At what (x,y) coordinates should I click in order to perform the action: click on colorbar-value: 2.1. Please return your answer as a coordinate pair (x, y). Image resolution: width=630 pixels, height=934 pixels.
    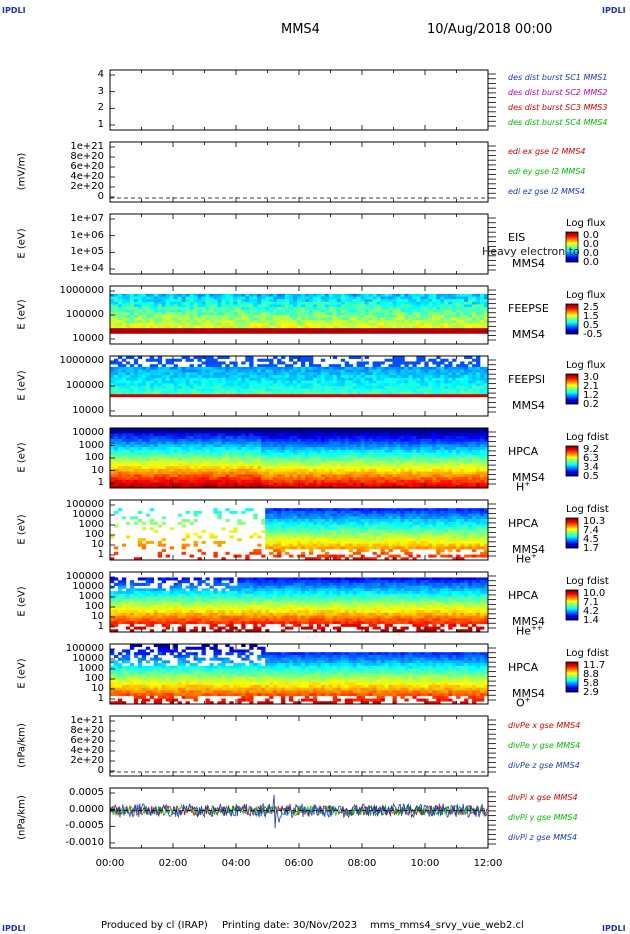
    Looking at the image, I should click on (591, 386).